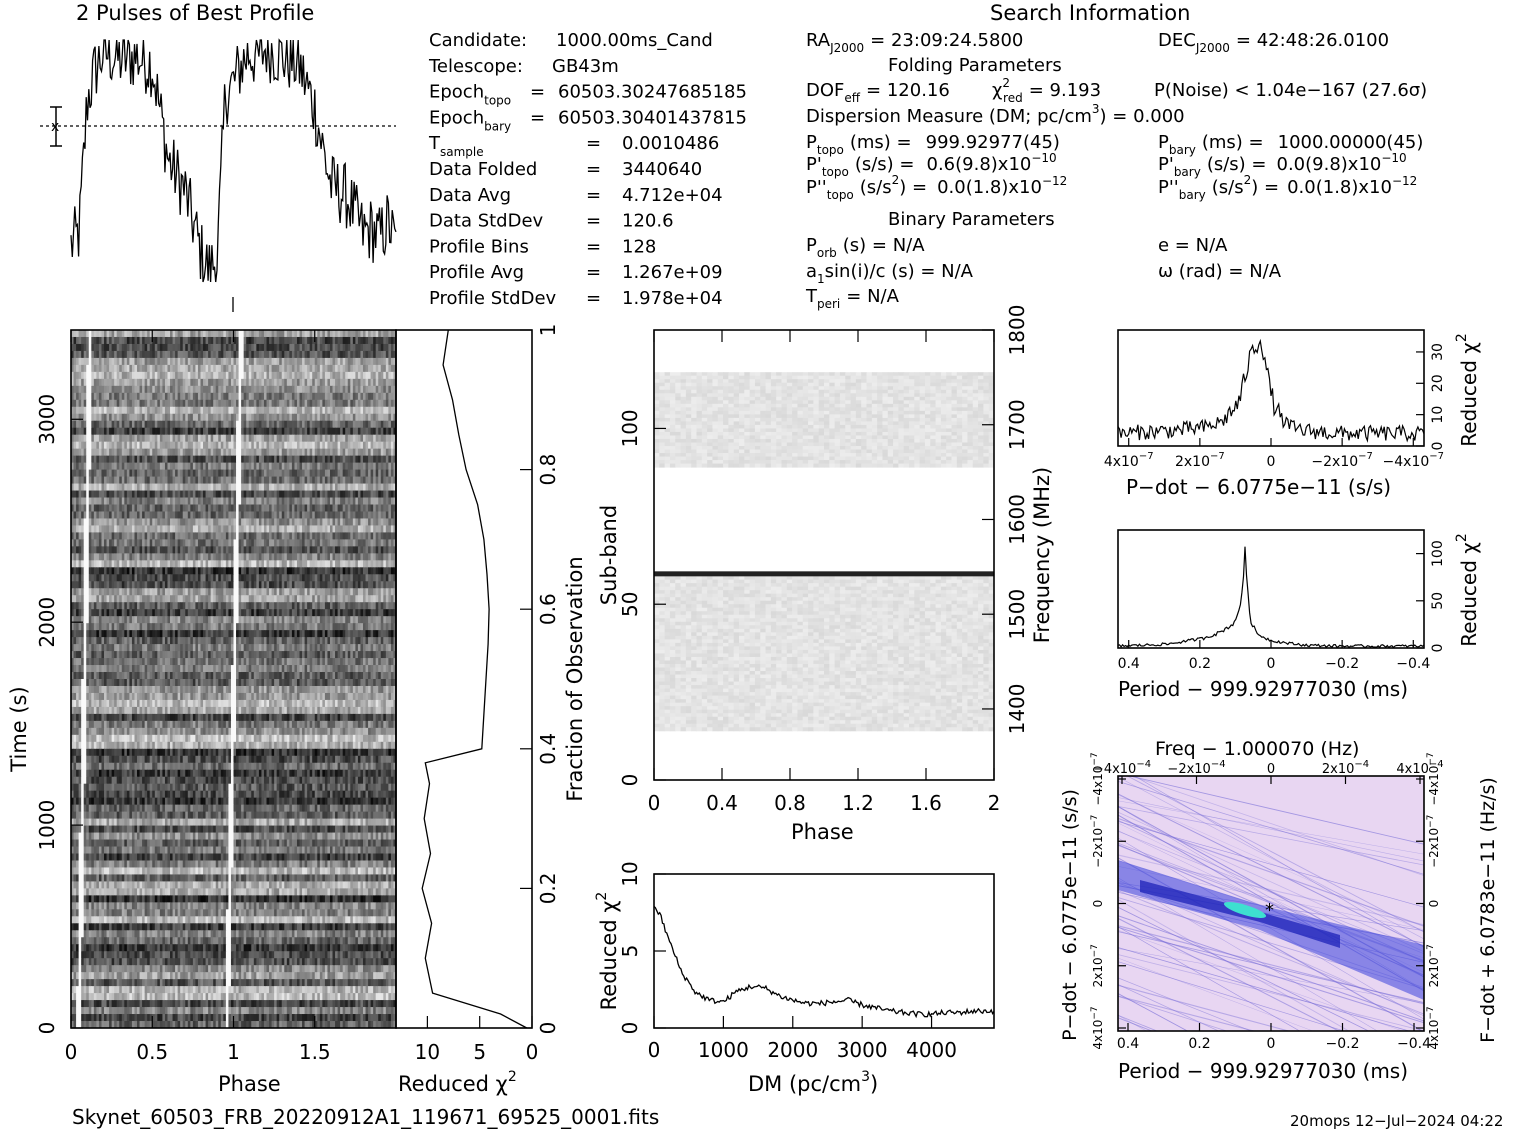 The width and height of the screenshot is (1517, 1133). Describe the element at coordinates (865, 247) in the screenshot. I see `porb-text: Porb (s) = N/A` at that location.